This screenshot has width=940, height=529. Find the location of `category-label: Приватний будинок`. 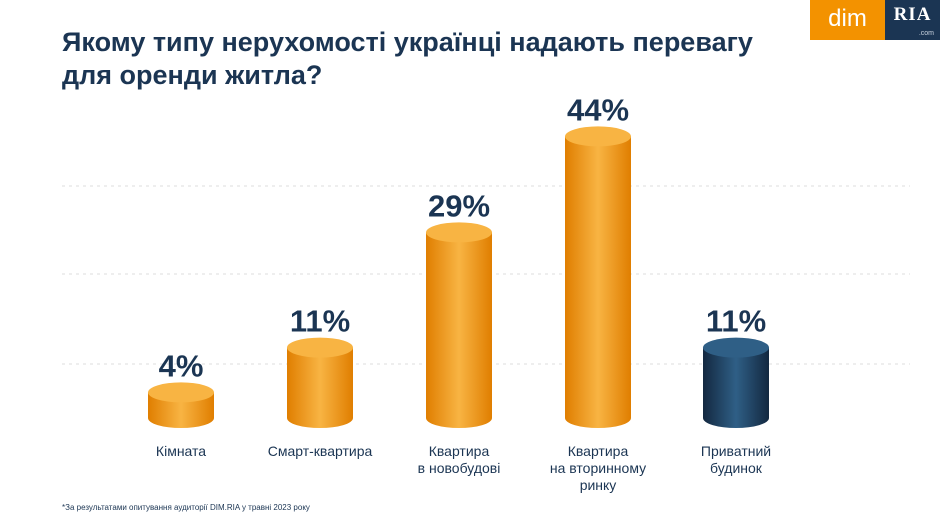

category-label: Приватний будинок is located at coordinates (736, 459).